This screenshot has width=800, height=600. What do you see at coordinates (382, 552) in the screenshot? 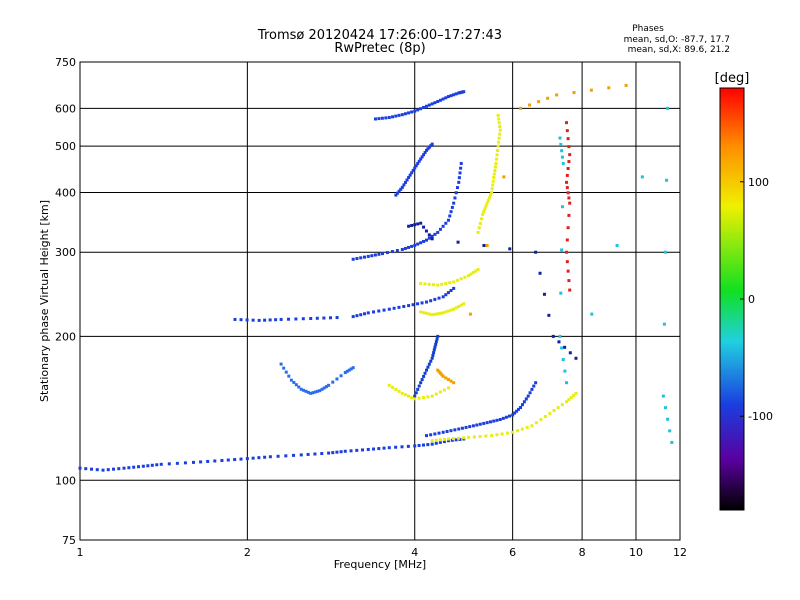
I see `x-axis-ticks: 1 2 4 6 8 10 12` at bounding box center [382, 552].